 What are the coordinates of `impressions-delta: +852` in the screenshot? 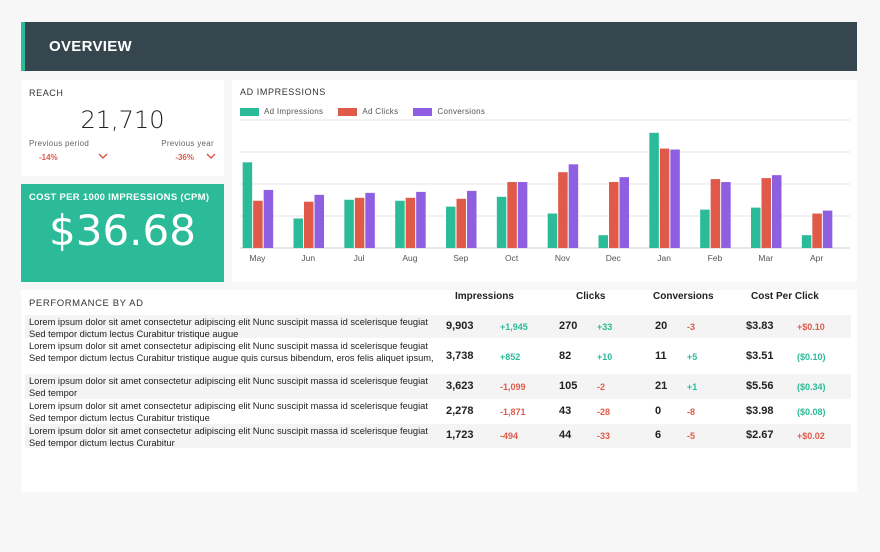 It's located at (510, 357).